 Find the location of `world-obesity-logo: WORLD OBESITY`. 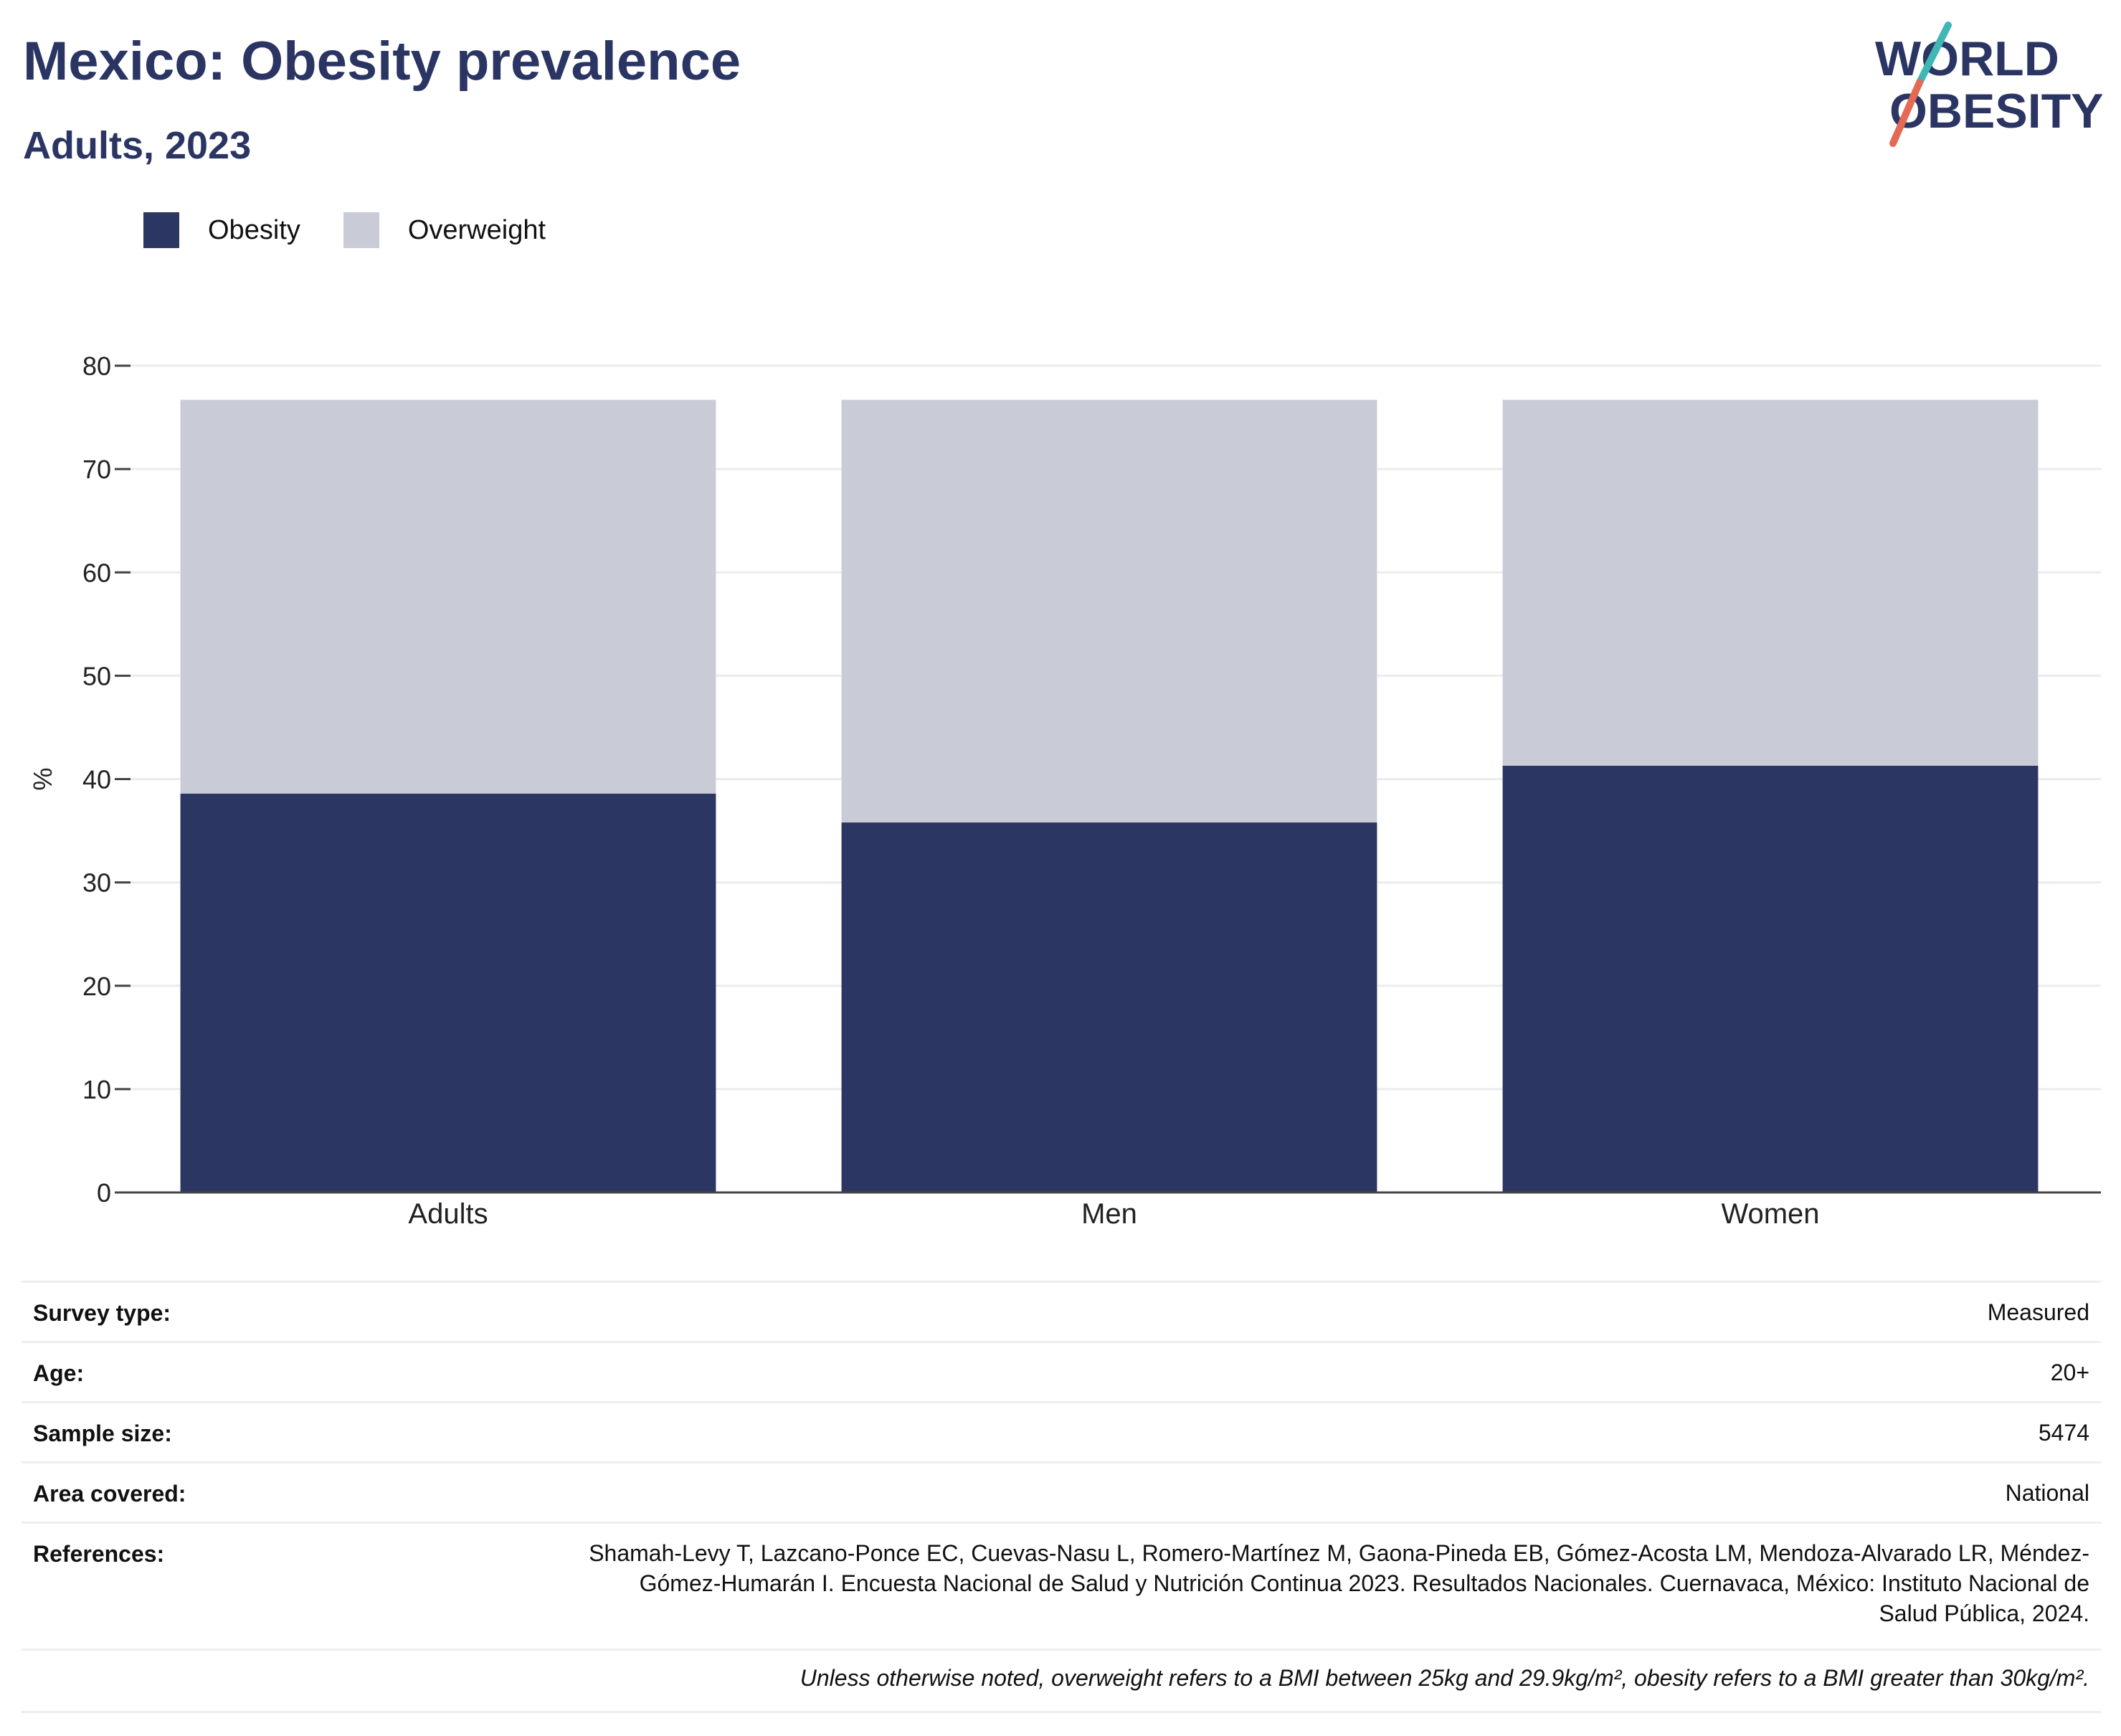

world-obesity-logo: WORLD OBESITY is located at coordinates (1989, 85).